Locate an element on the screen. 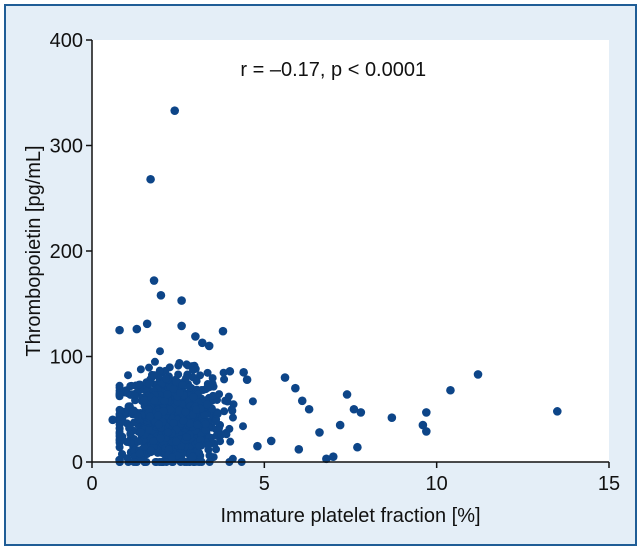  y-tick-label: 300 is located at coordinates (66, 147).